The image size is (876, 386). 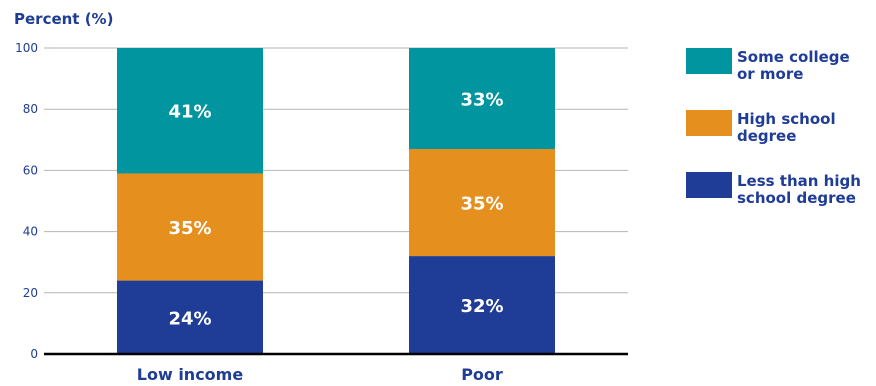 I want to click on y-tick-label: 0, so click(x=34, y=354).